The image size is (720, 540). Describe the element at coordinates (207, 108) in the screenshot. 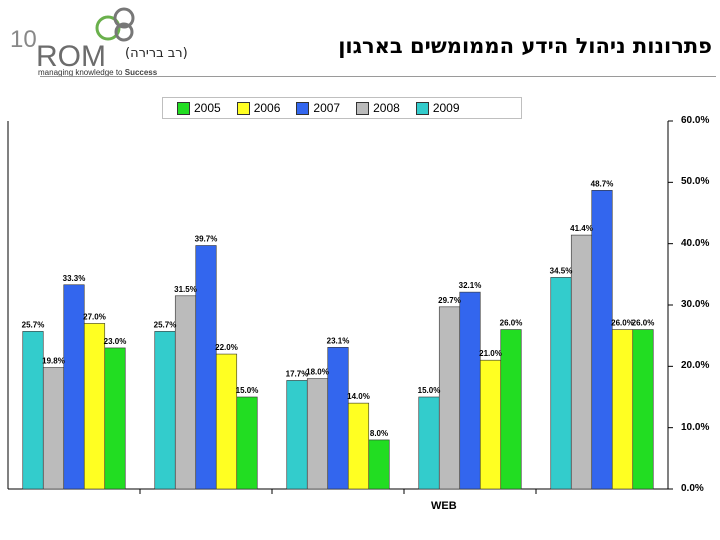

I see `legend-label: 2005` at that location.